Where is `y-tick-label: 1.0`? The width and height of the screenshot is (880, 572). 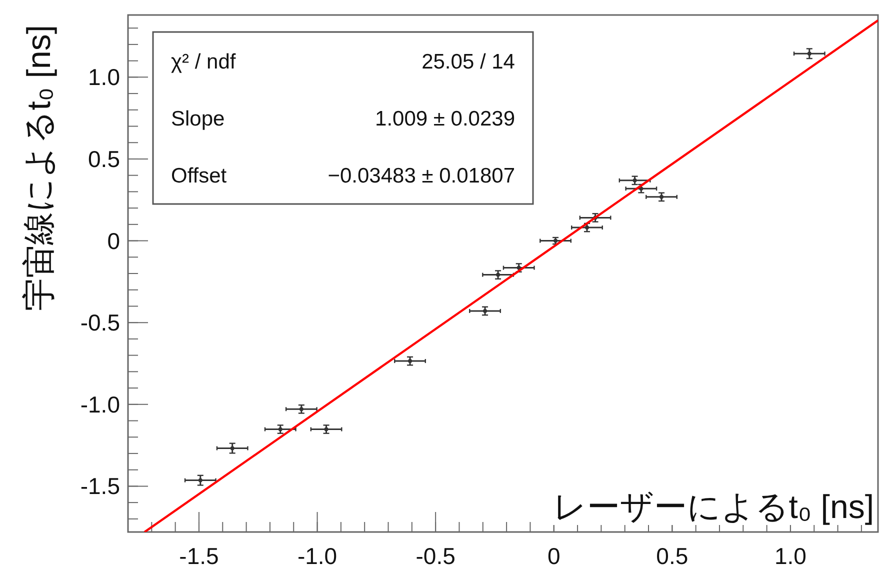 y-tick-label: 1.0 is located at coordinates (104, 77).